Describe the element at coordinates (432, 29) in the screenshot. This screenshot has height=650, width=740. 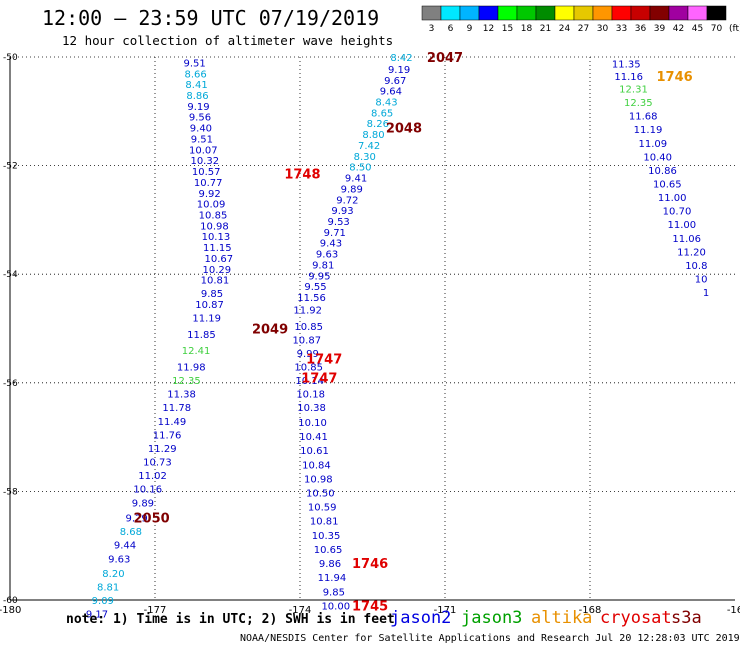
I see `legend-label-3: 3` at that location.